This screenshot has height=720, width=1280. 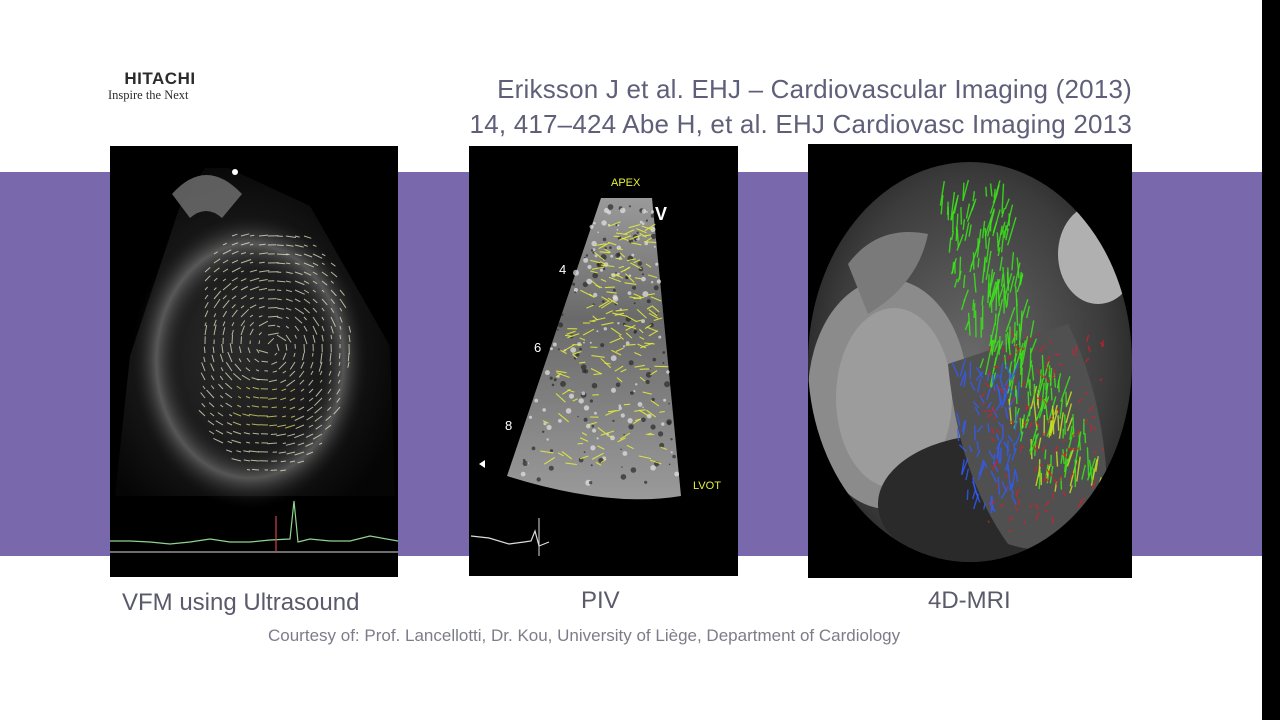 I want to click on piv-vector-field, so click(x=604, y=343).